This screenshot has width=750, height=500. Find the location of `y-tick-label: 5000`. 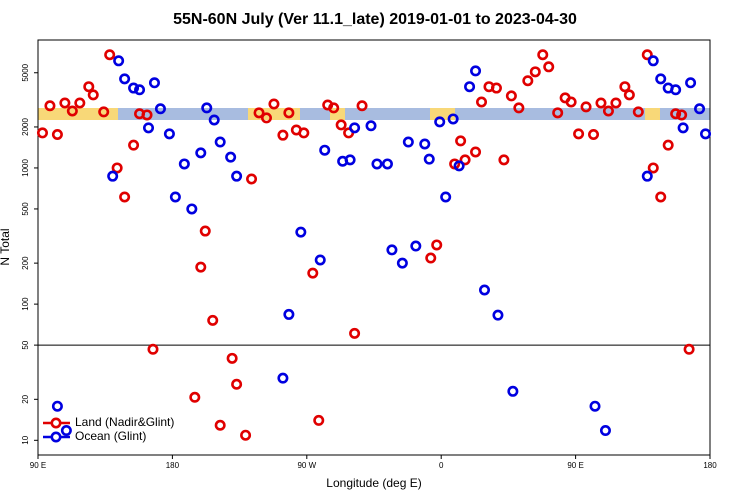

y-tick-label: 5000 is located at coordinates (25, 72).